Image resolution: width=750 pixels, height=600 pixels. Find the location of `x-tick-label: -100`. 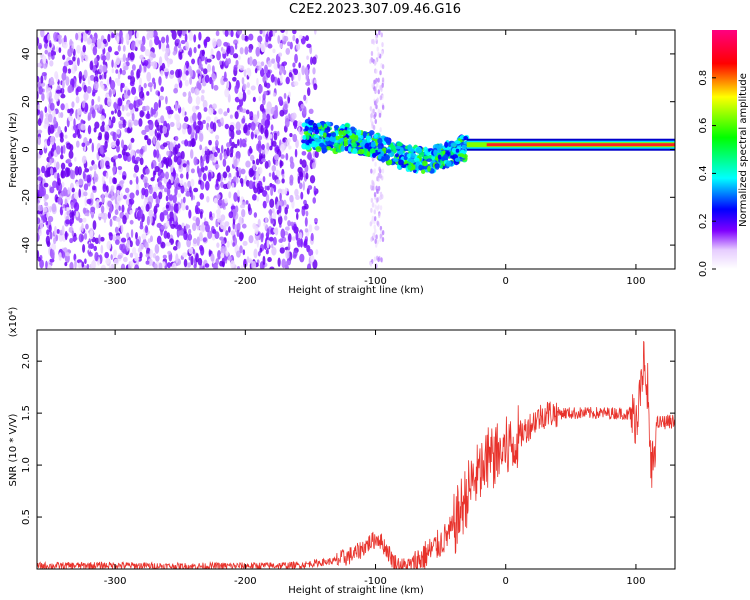

x-tick-label: -100 is located at coordinates (375, 281).